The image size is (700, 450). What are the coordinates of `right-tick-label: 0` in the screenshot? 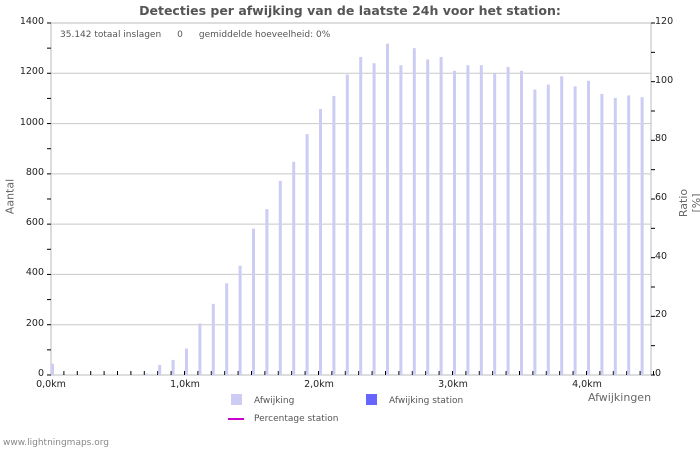 It's located at (658, 373).